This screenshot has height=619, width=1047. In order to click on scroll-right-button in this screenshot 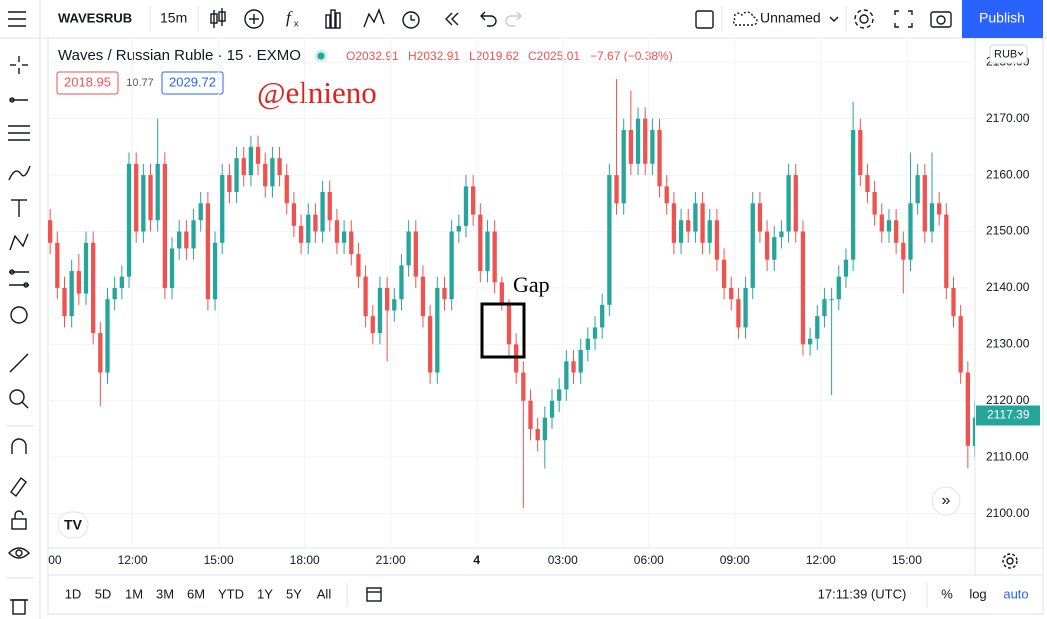, I will do `click(946, 501)`.